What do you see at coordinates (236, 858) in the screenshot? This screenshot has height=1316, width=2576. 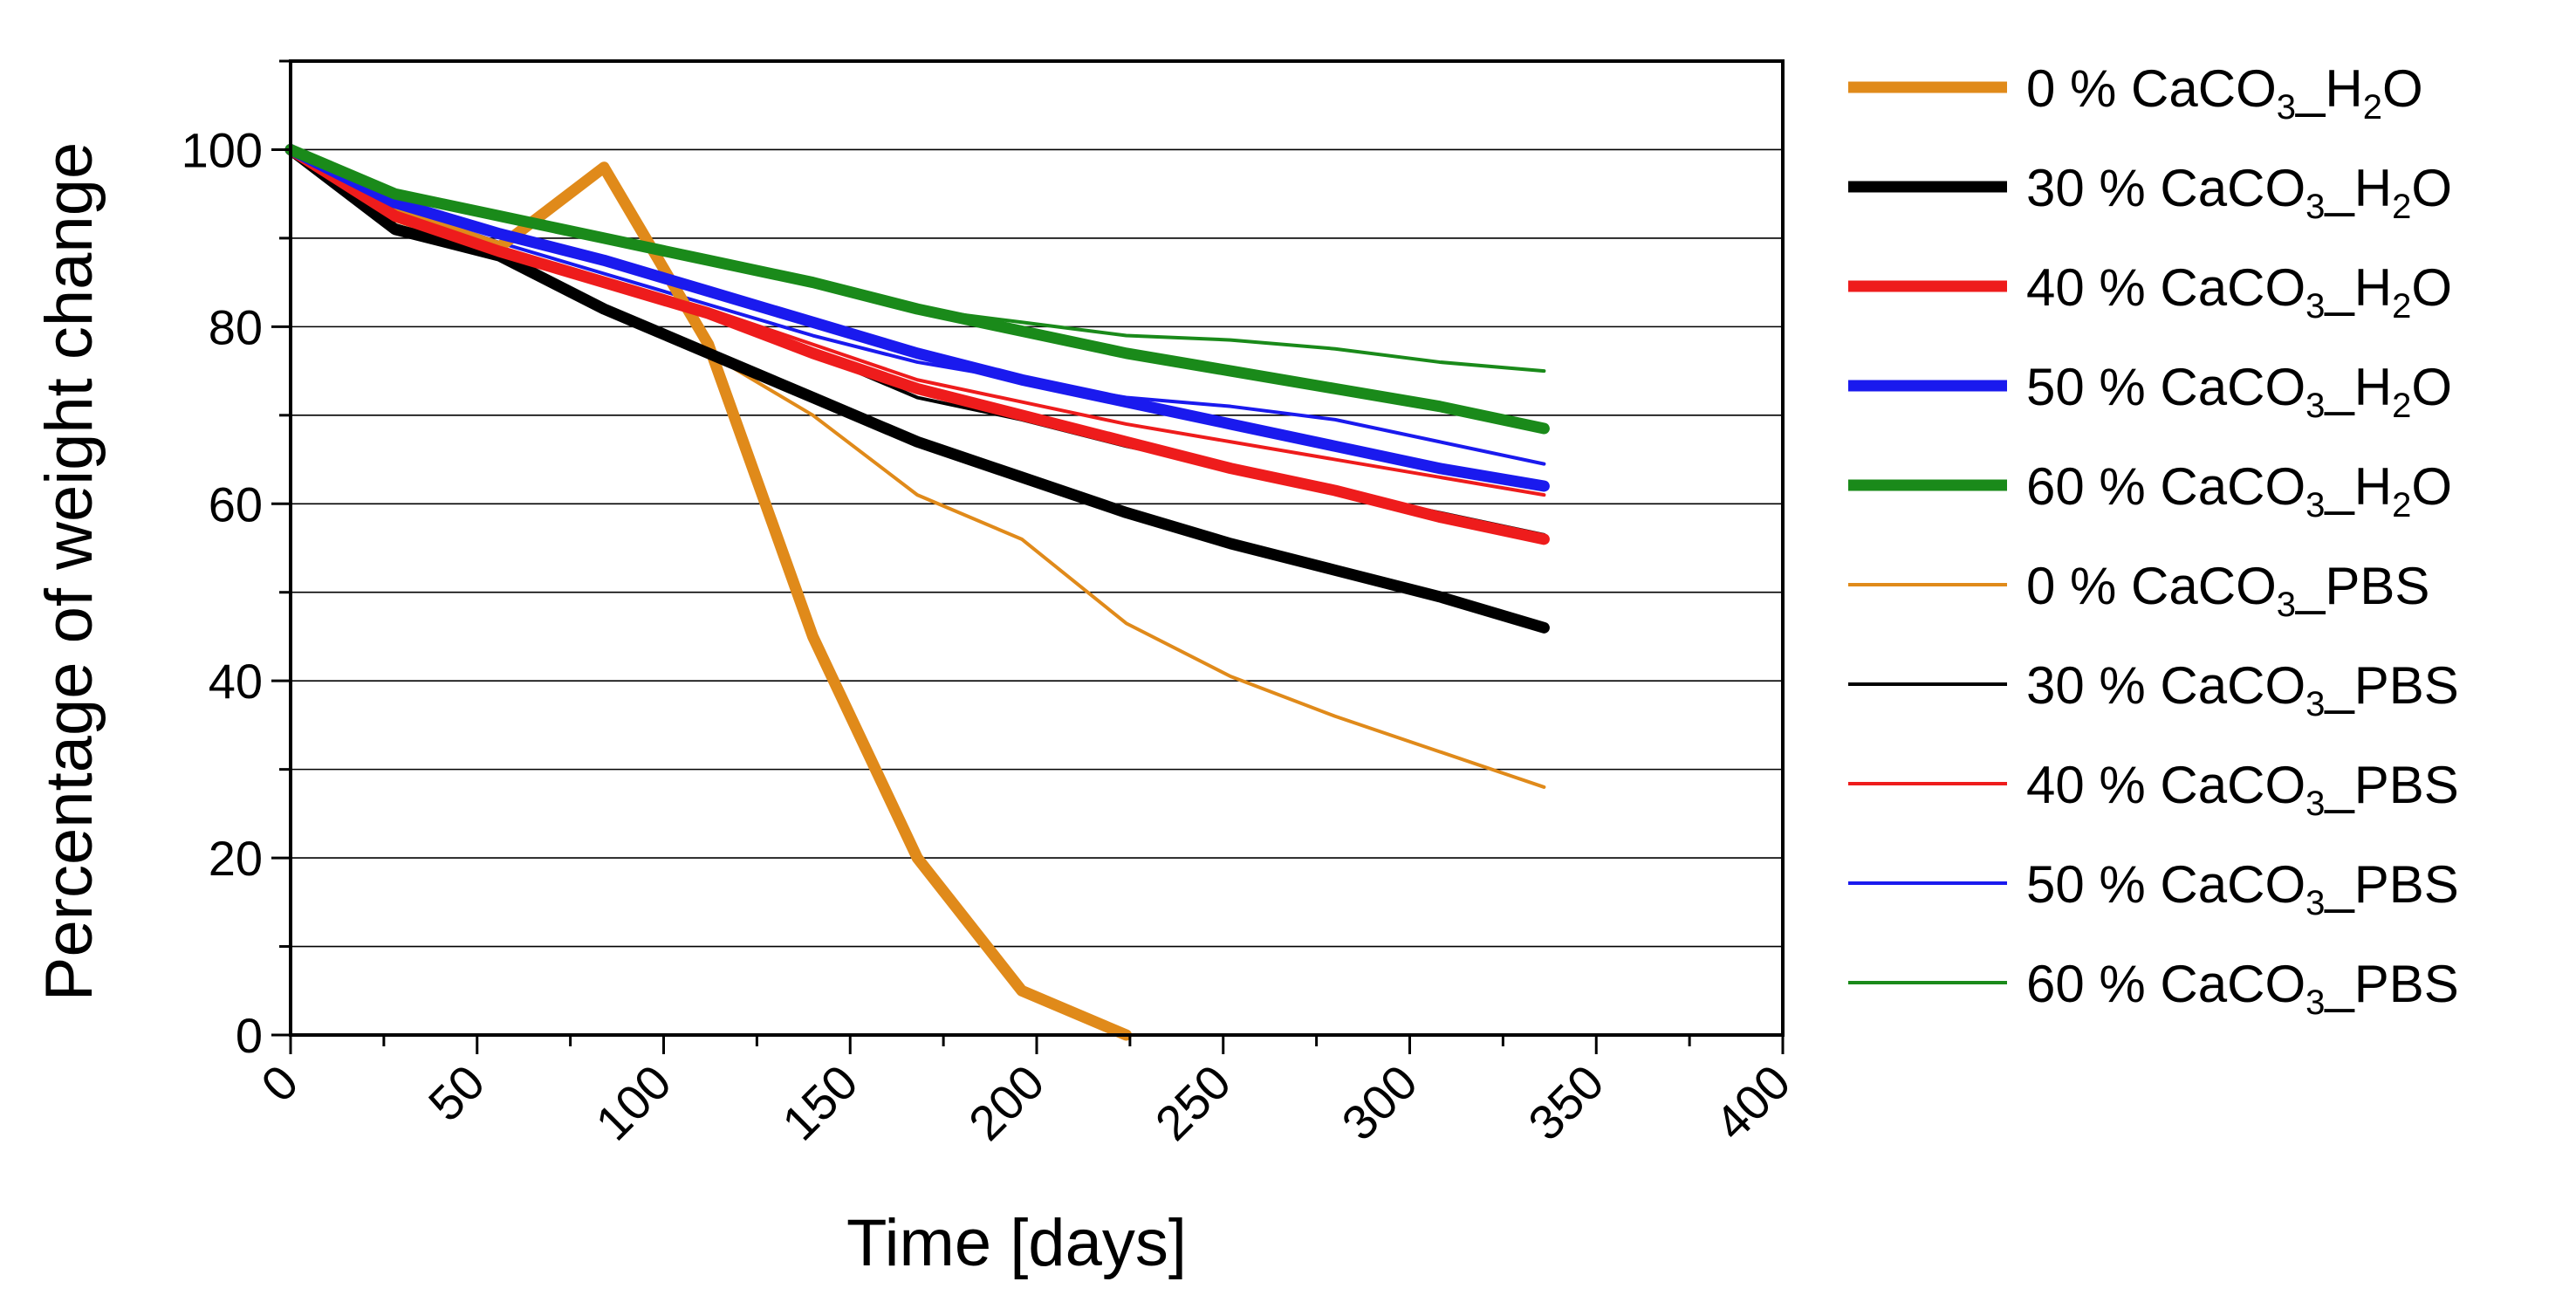 I see `y-tick-label: 20` at bounding box center [236, 858].